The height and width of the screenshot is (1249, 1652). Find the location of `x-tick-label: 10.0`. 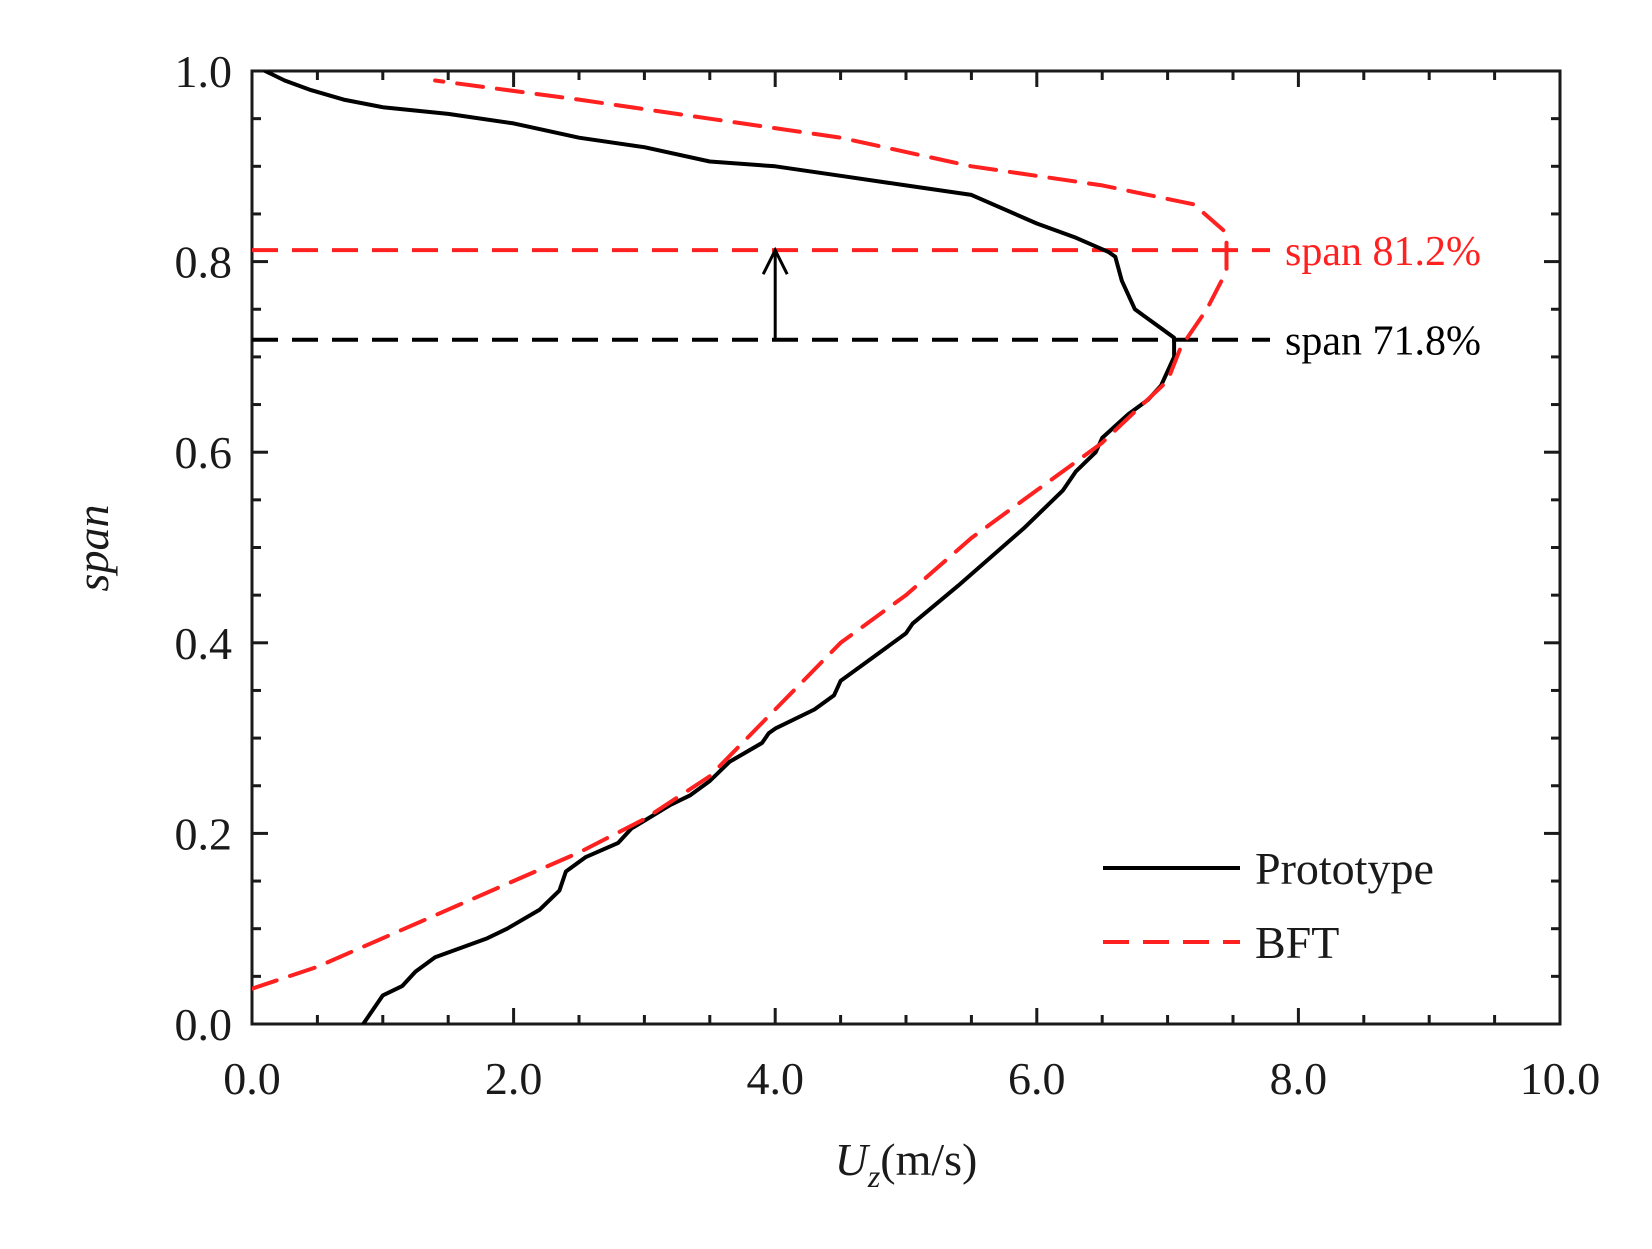

x-tick-label: 10.0 is located at coordinates (1560, 1078).